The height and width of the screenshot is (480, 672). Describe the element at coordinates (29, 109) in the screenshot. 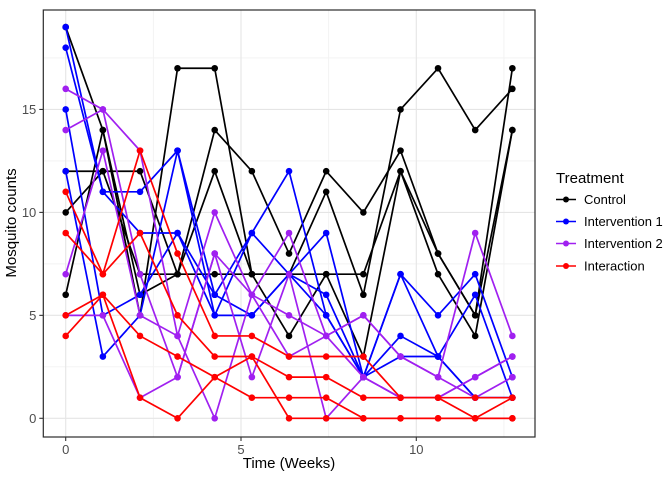

I see `y-tick-label: 15` at that location.